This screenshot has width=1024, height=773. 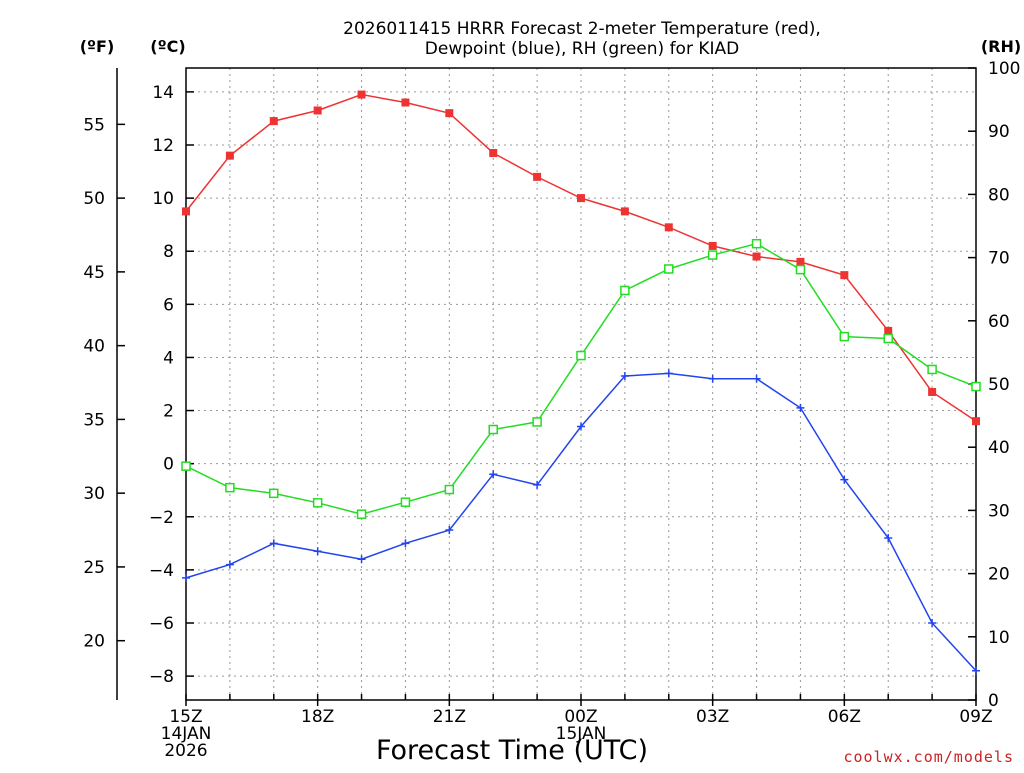 I want to click on fahrenheit-tick-label: 45, so click(x=94, y=273).